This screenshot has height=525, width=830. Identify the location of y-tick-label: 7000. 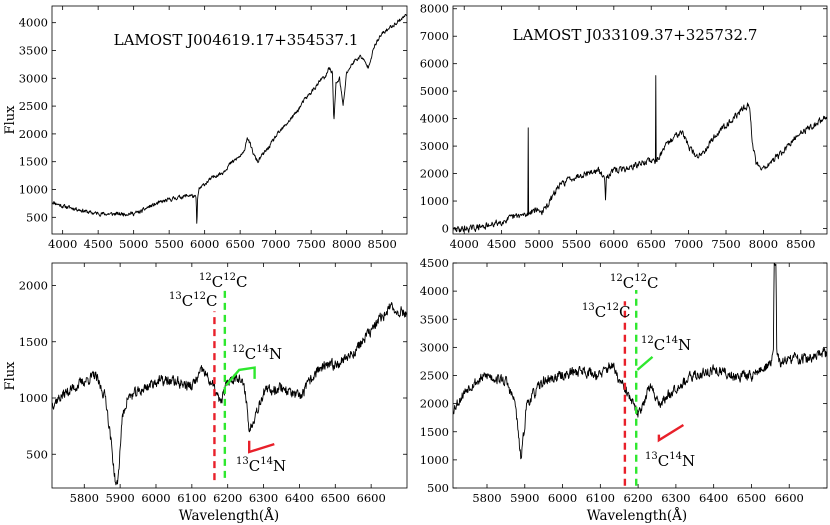
(434, 36).